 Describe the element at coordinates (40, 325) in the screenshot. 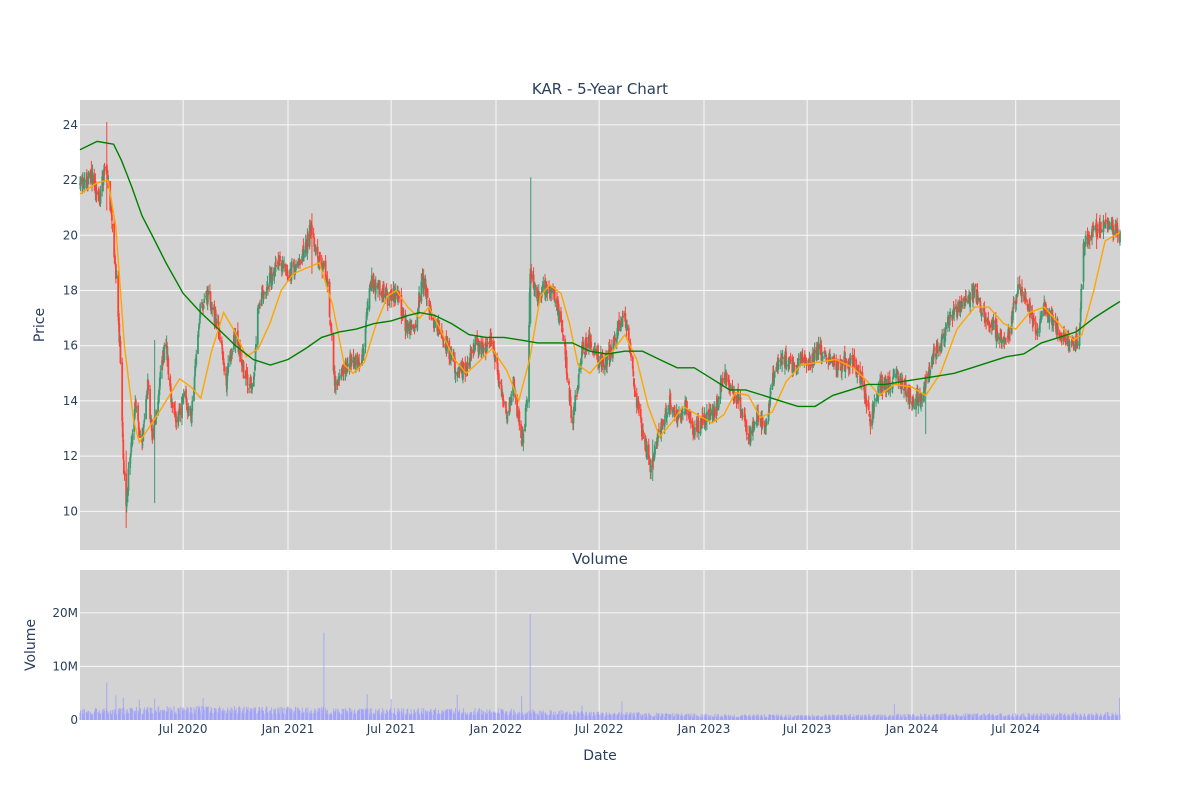

I see `price-y-axis-title: Price` at that location.